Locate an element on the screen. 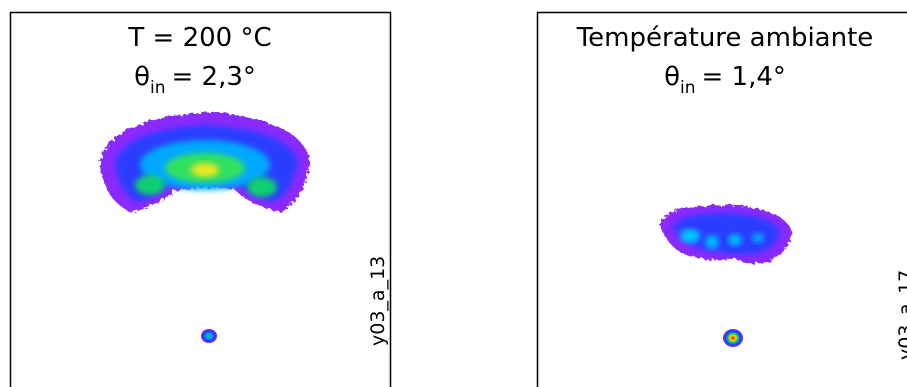 The height and width of the screenshot is (387, 907). side-label: y03_a_17 is located at coordinates (901, 315).